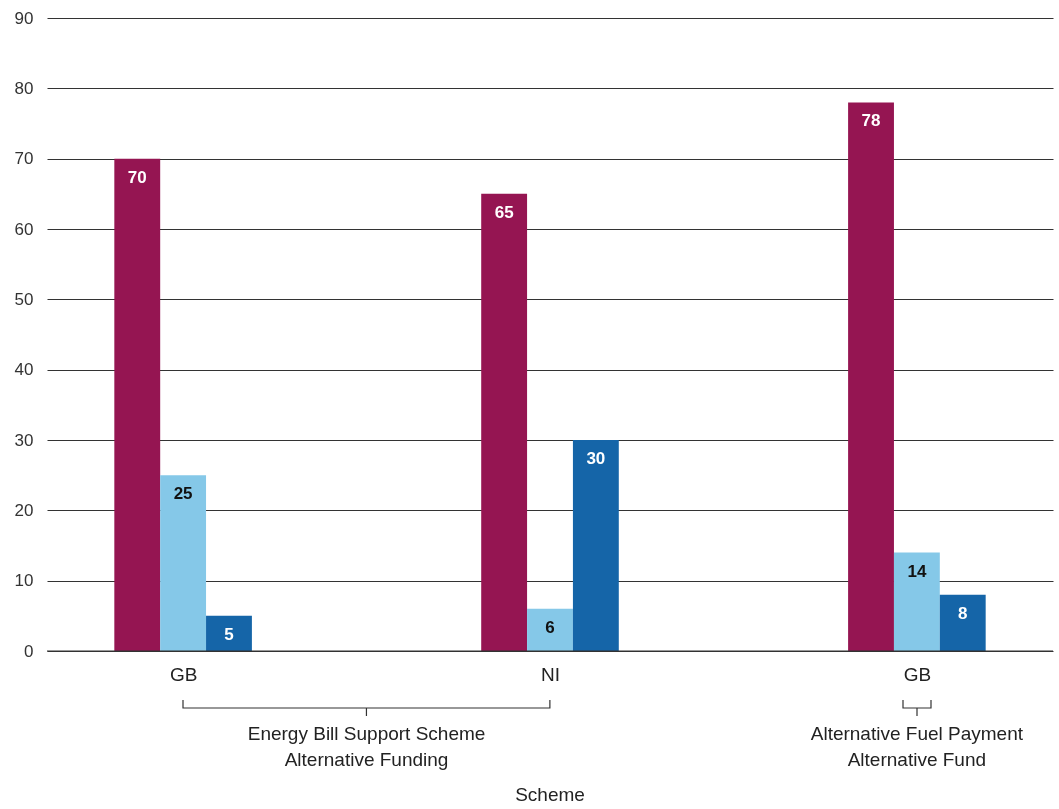 The width and height of the screenshot is (1059, 809). I want to click on y-tick-label: 80, so click(24, 88).